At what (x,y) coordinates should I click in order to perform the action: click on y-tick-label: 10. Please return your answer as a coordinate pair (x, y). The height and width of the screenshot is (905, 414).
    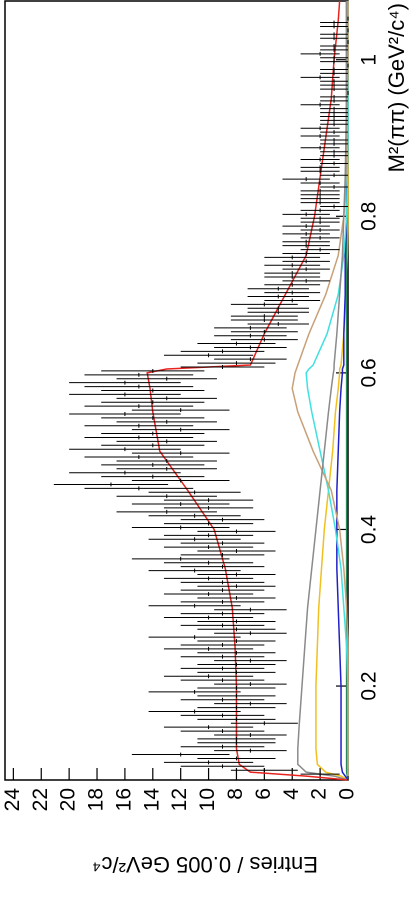
    Looking at the image, I should click on (207, 799).